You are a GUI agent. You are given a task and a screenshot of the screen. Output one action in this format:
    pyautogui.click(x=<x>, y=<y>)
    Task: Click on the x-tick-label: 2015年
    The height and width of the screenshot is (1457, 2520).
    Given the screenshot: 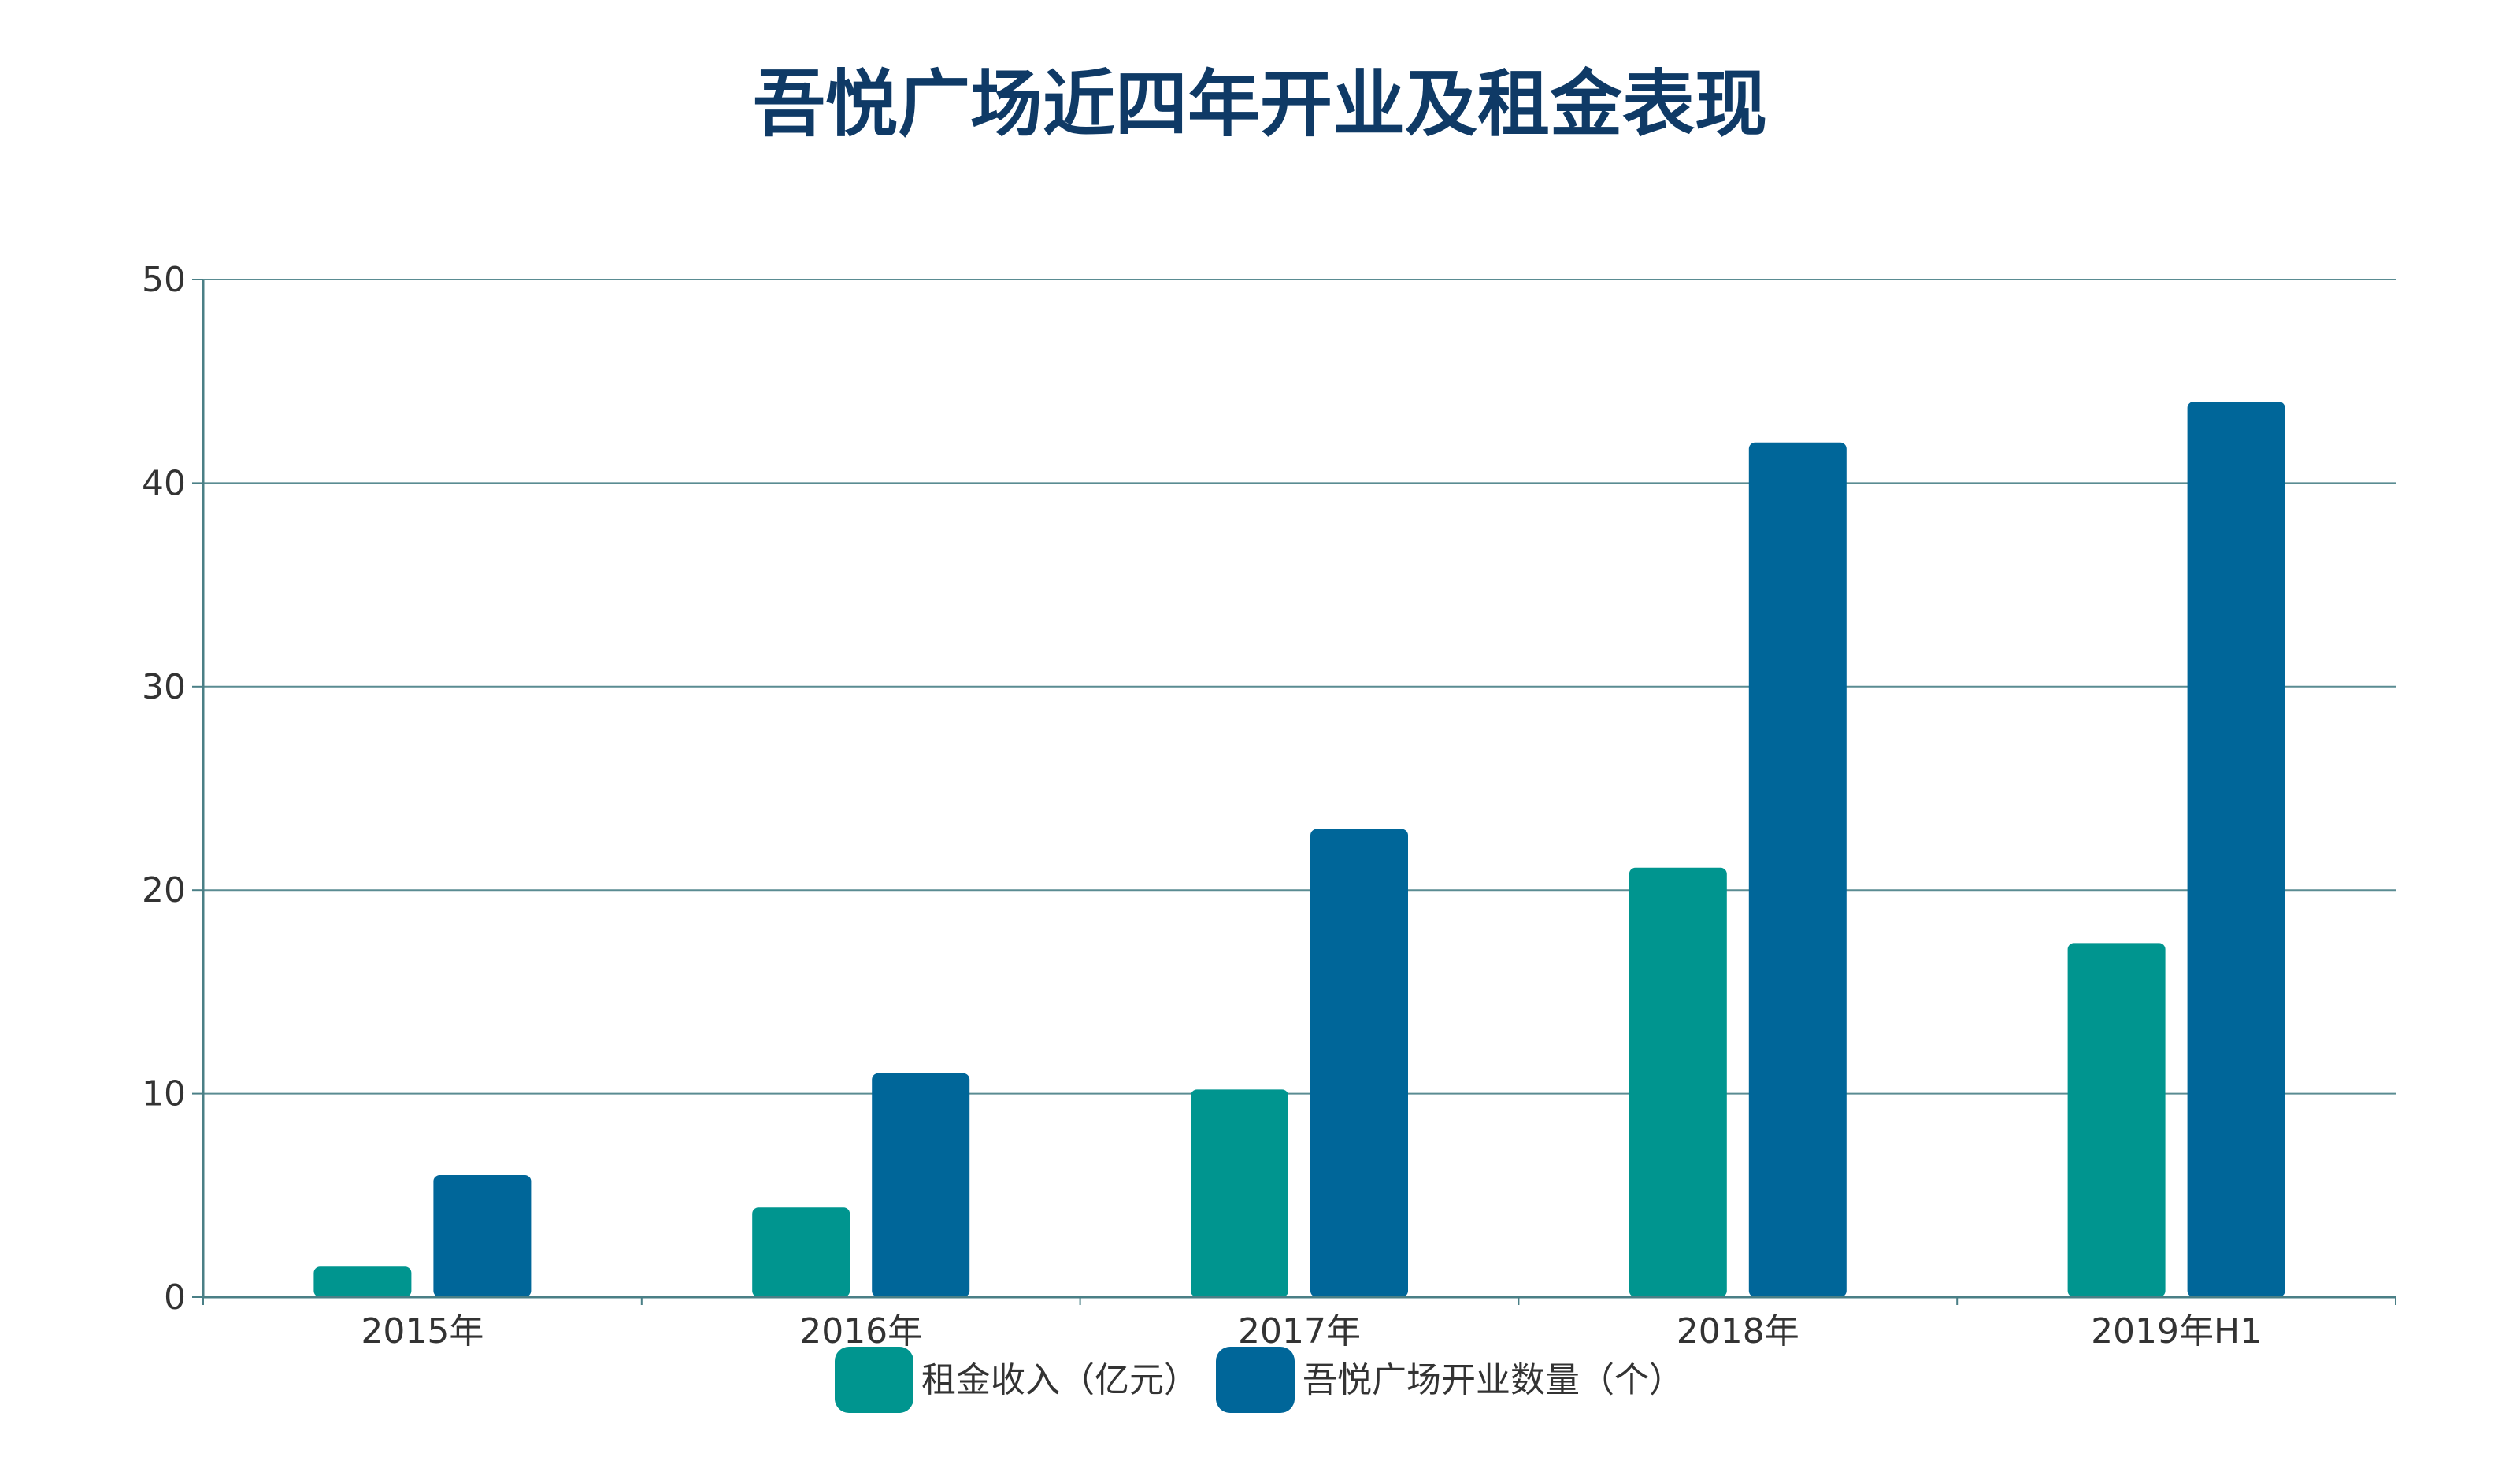 What is the action you would take?
    pyautogui.click(x=422, y=1331)
    